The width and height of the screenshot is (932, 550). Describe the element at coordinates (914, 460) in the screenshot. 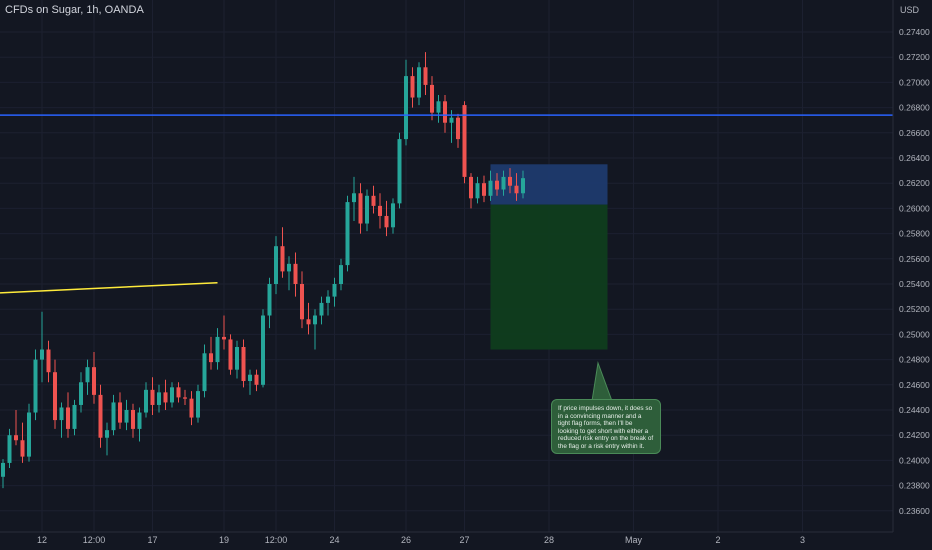

I see `price-tick-label: 0.24000` at that location.